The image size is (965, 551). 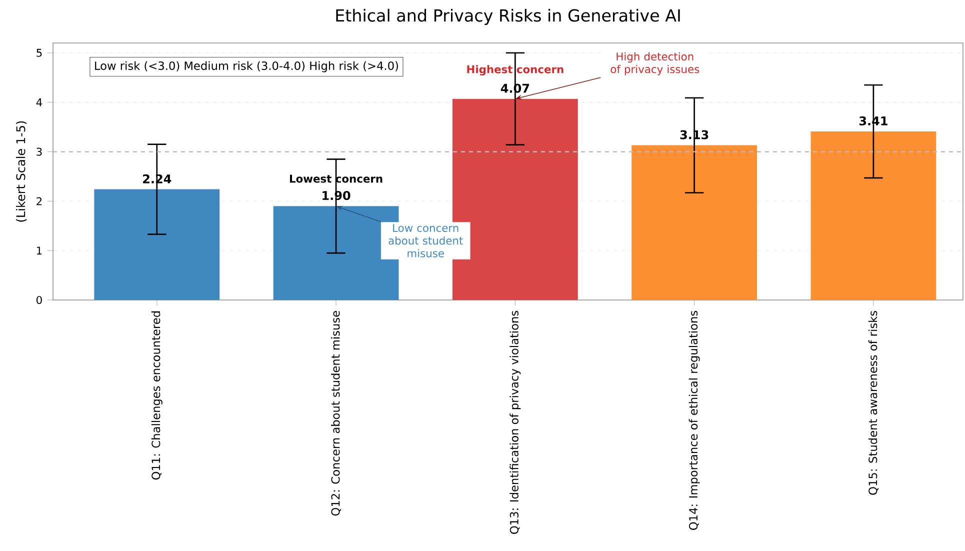 I want to click on annotation: High detection of privacy issues, so click(x=655, y=64).